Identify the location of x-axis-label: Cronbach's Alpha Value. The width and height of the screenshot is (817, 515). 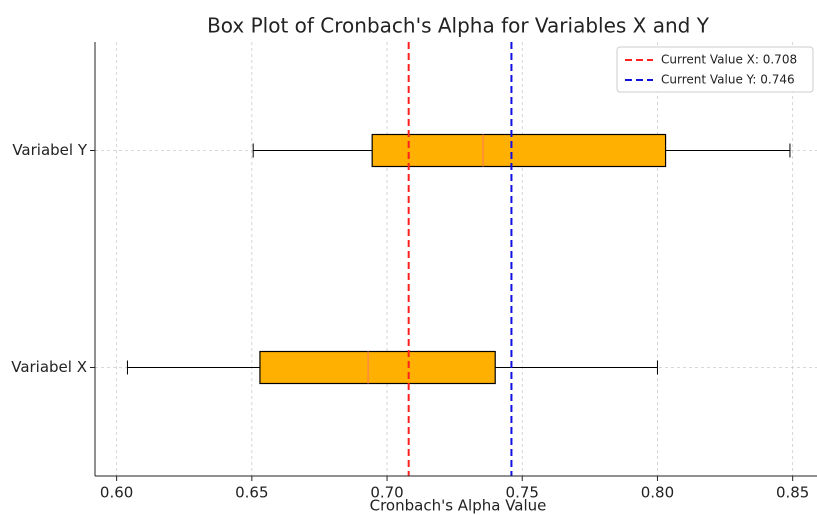
(458, 506).